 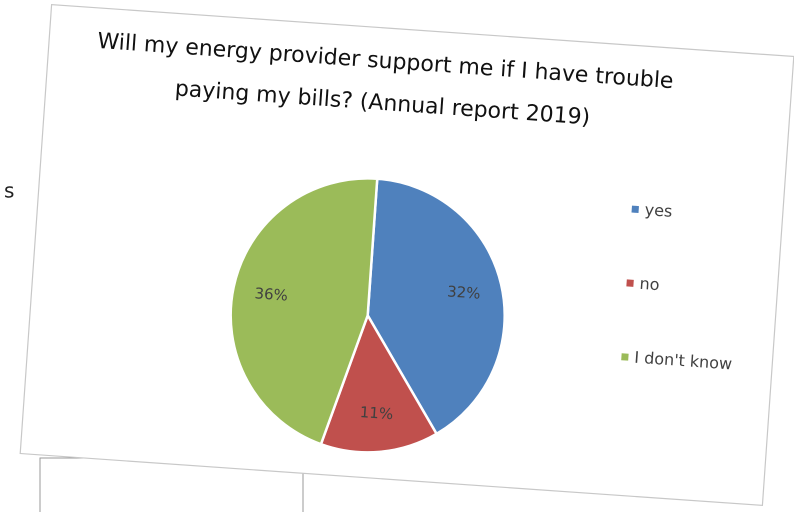 I want to click on legend-label: yes, so click(x=658, y=210).